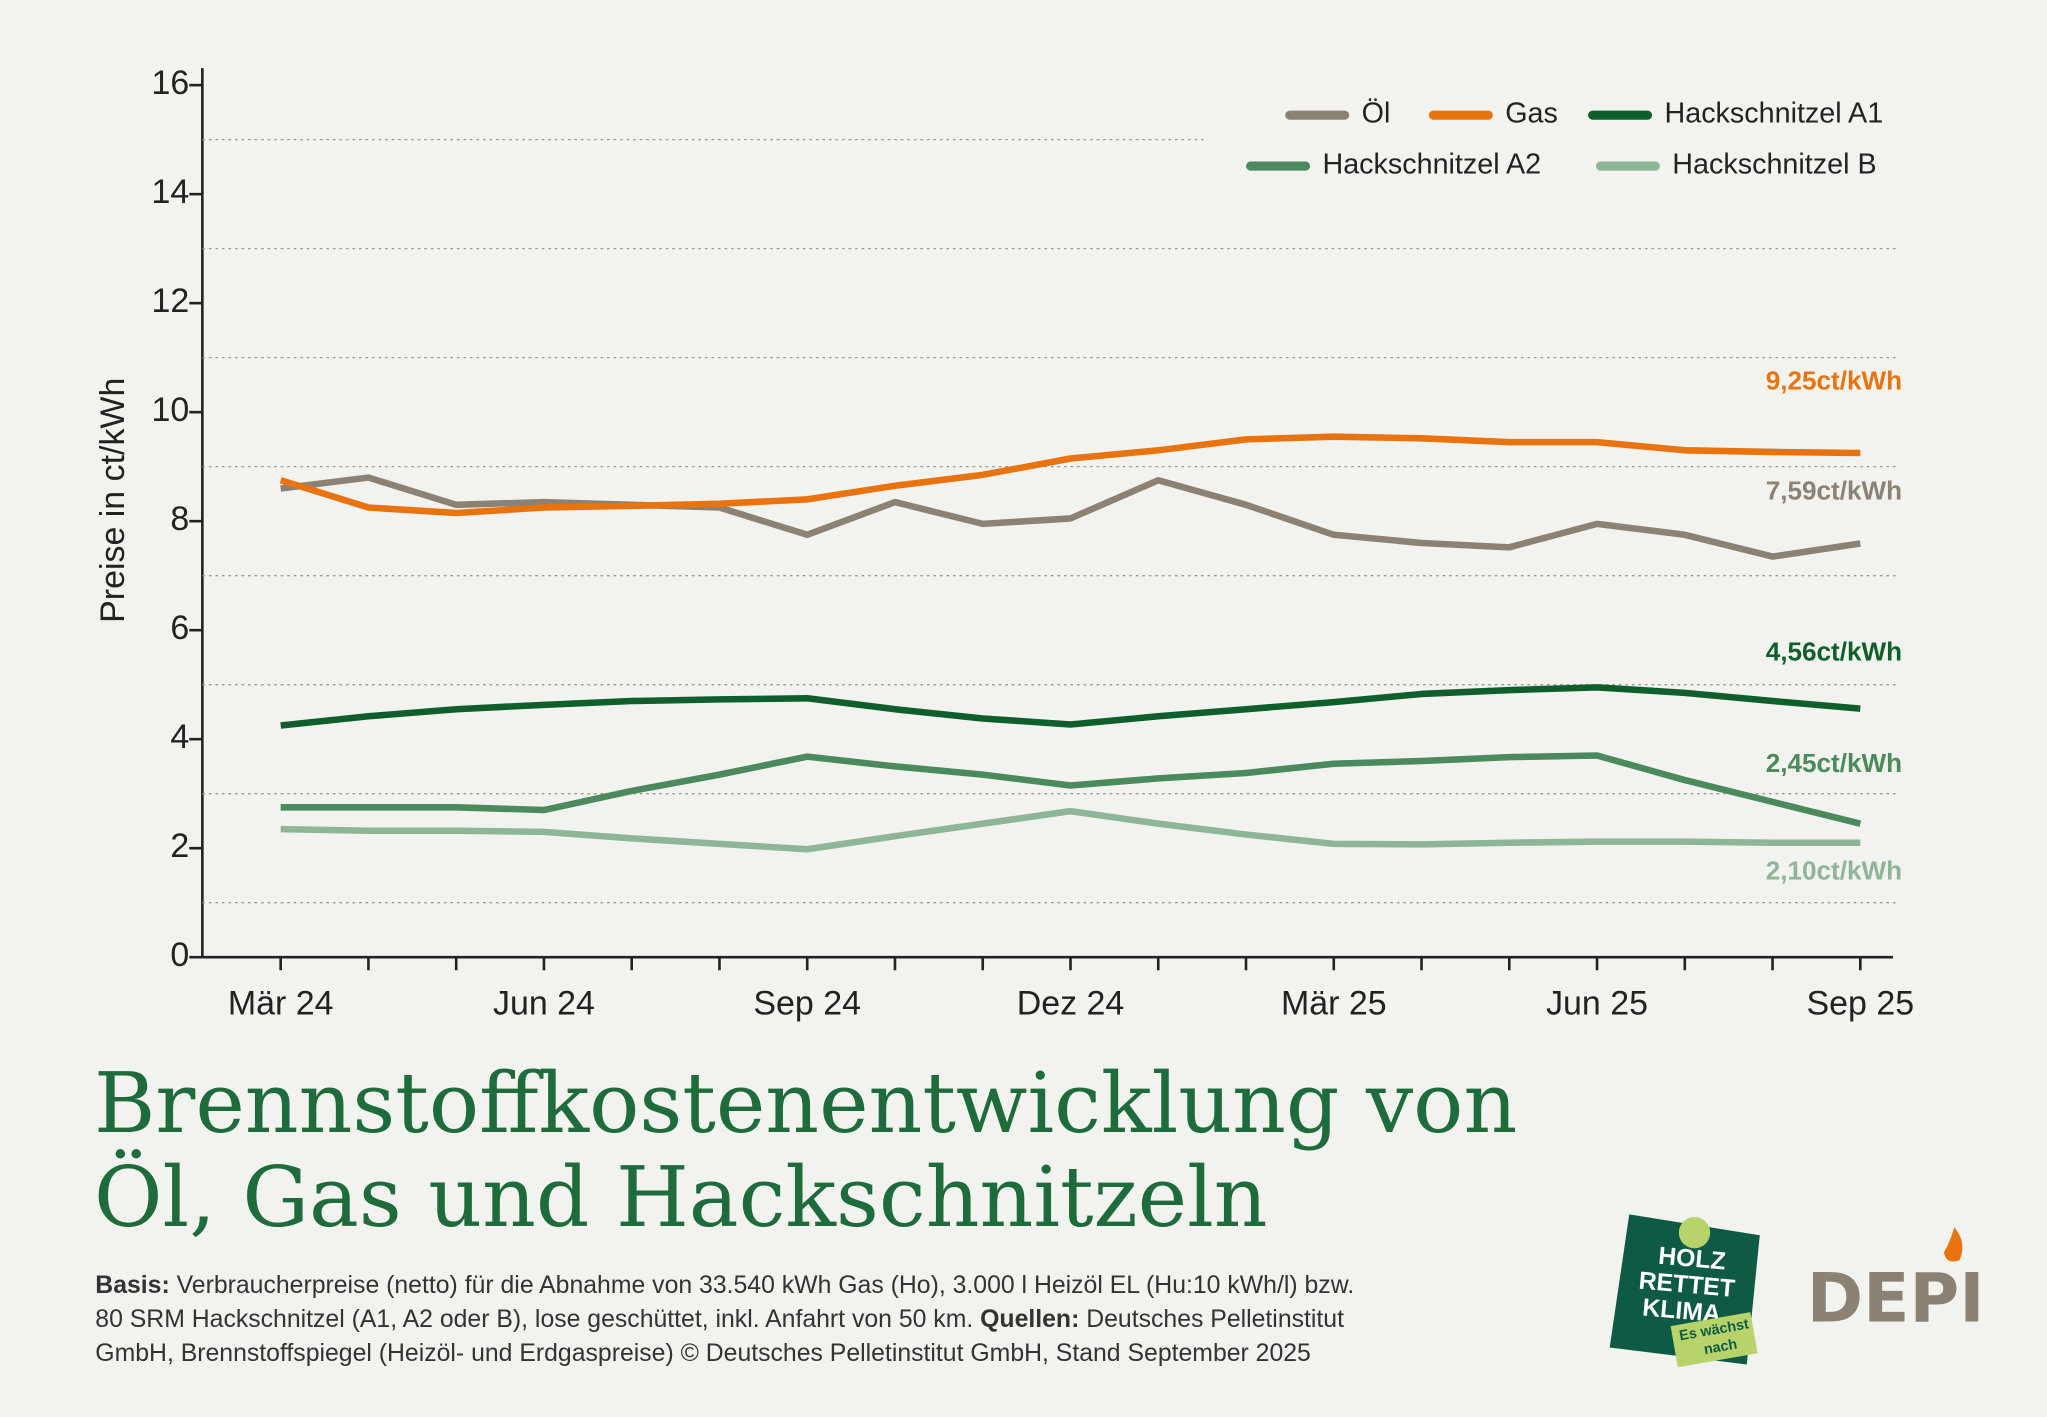 The width and height of the screenshot is (2047, 1417). Describe the element at coordinates (1861, 1003) in the screenshot. I see `x-tick-label: Sep 25` at that location.